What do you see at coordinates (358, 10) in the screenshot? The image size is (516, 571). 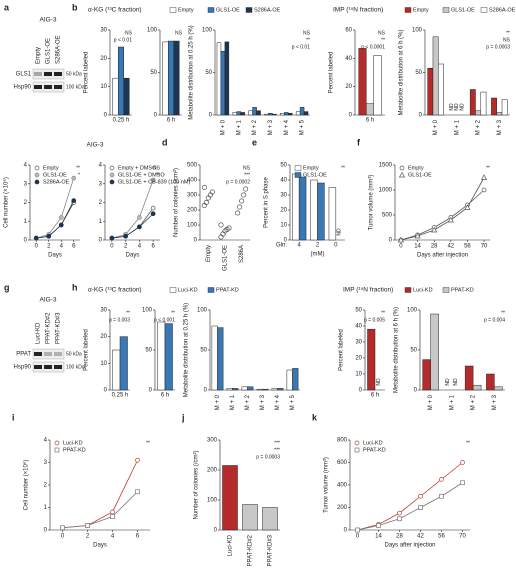 I see `group-title: IMP (¹⁵N fraction)` at bounding box center [358, 10].